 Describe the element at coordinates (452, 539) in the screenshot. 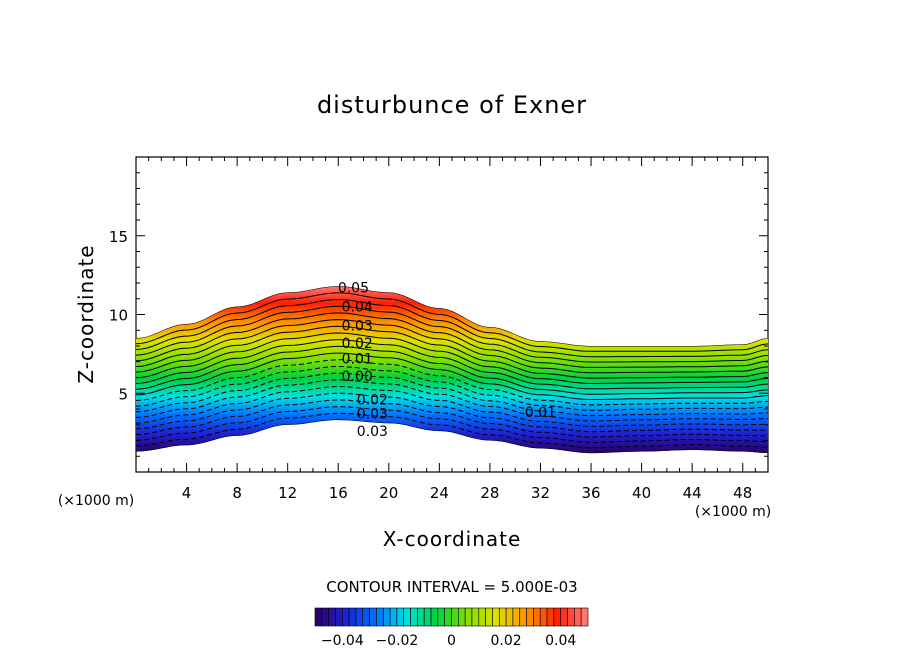

I see `x-axis-label: X-coordinate` at that location.